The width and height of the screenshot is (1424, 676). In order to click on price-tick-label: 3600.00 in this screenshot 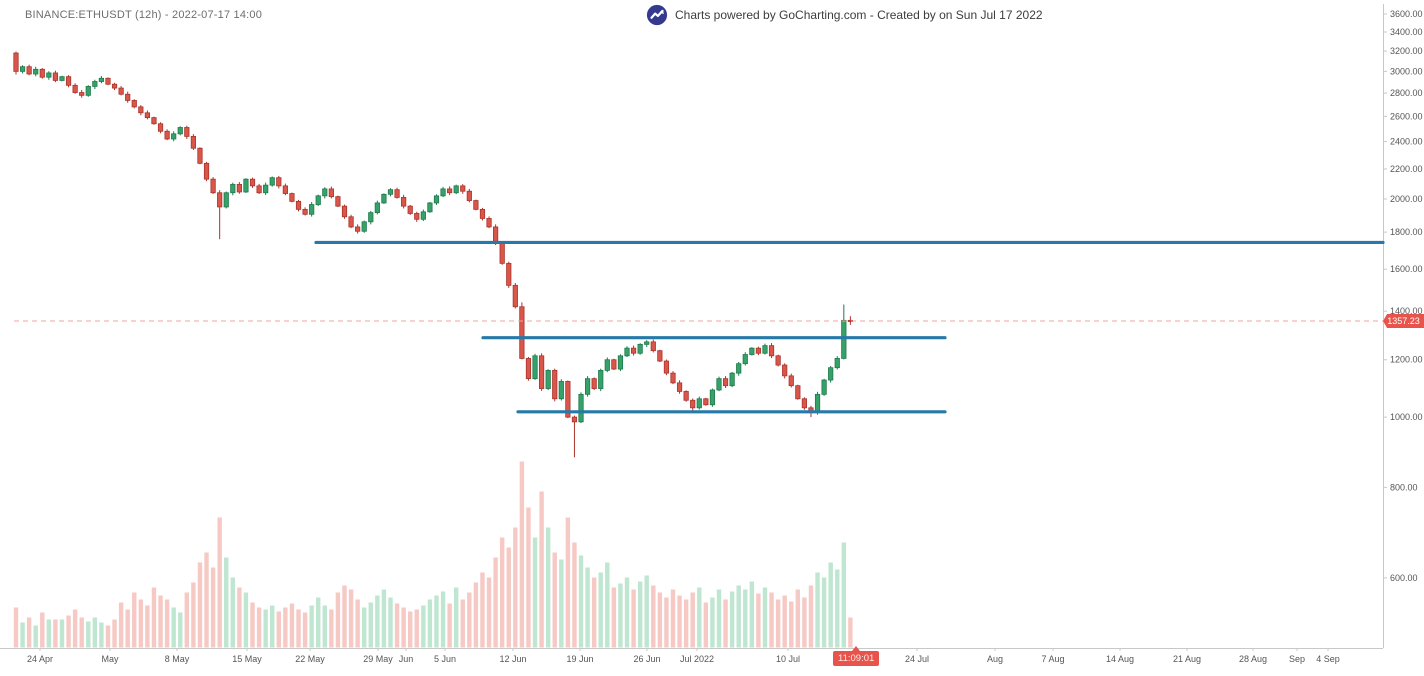, I will do `click(1406, 14)`.